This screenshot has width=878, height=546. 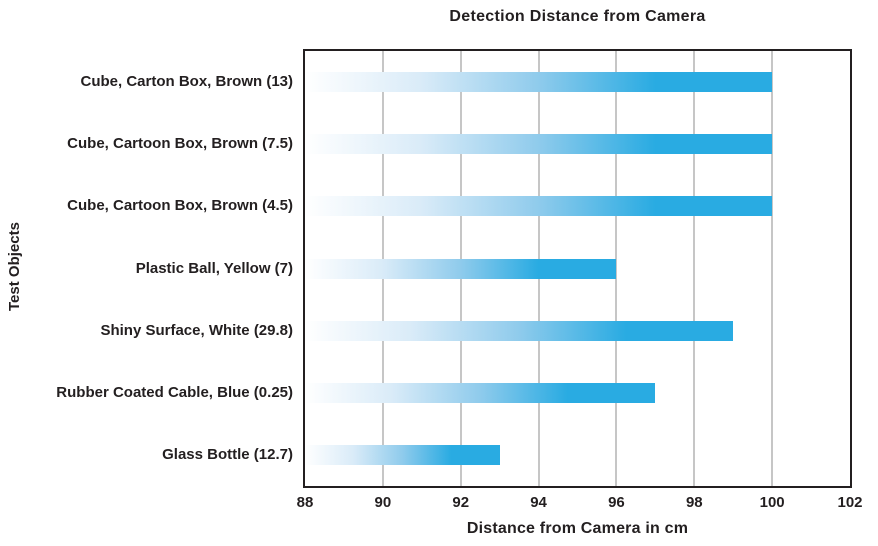 I want to click on category-label: Shiny Surface, White (29.8), so click(x=196, y=330).